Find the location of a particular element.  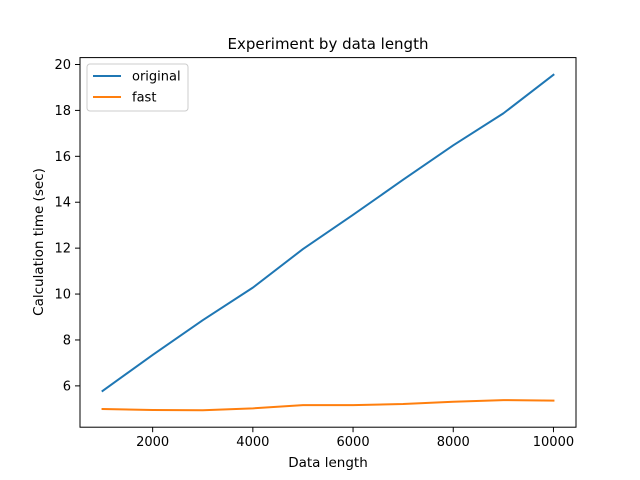

x-tick-label: 4000 is located at coordinates (252, 442).